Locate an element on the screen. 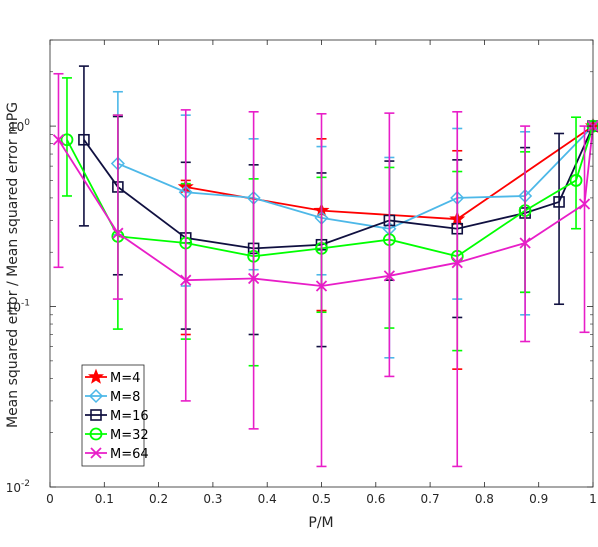 This screenshot has height=547, width=598. x-tick-label: 0.5 is located at coordinates (321, 499).